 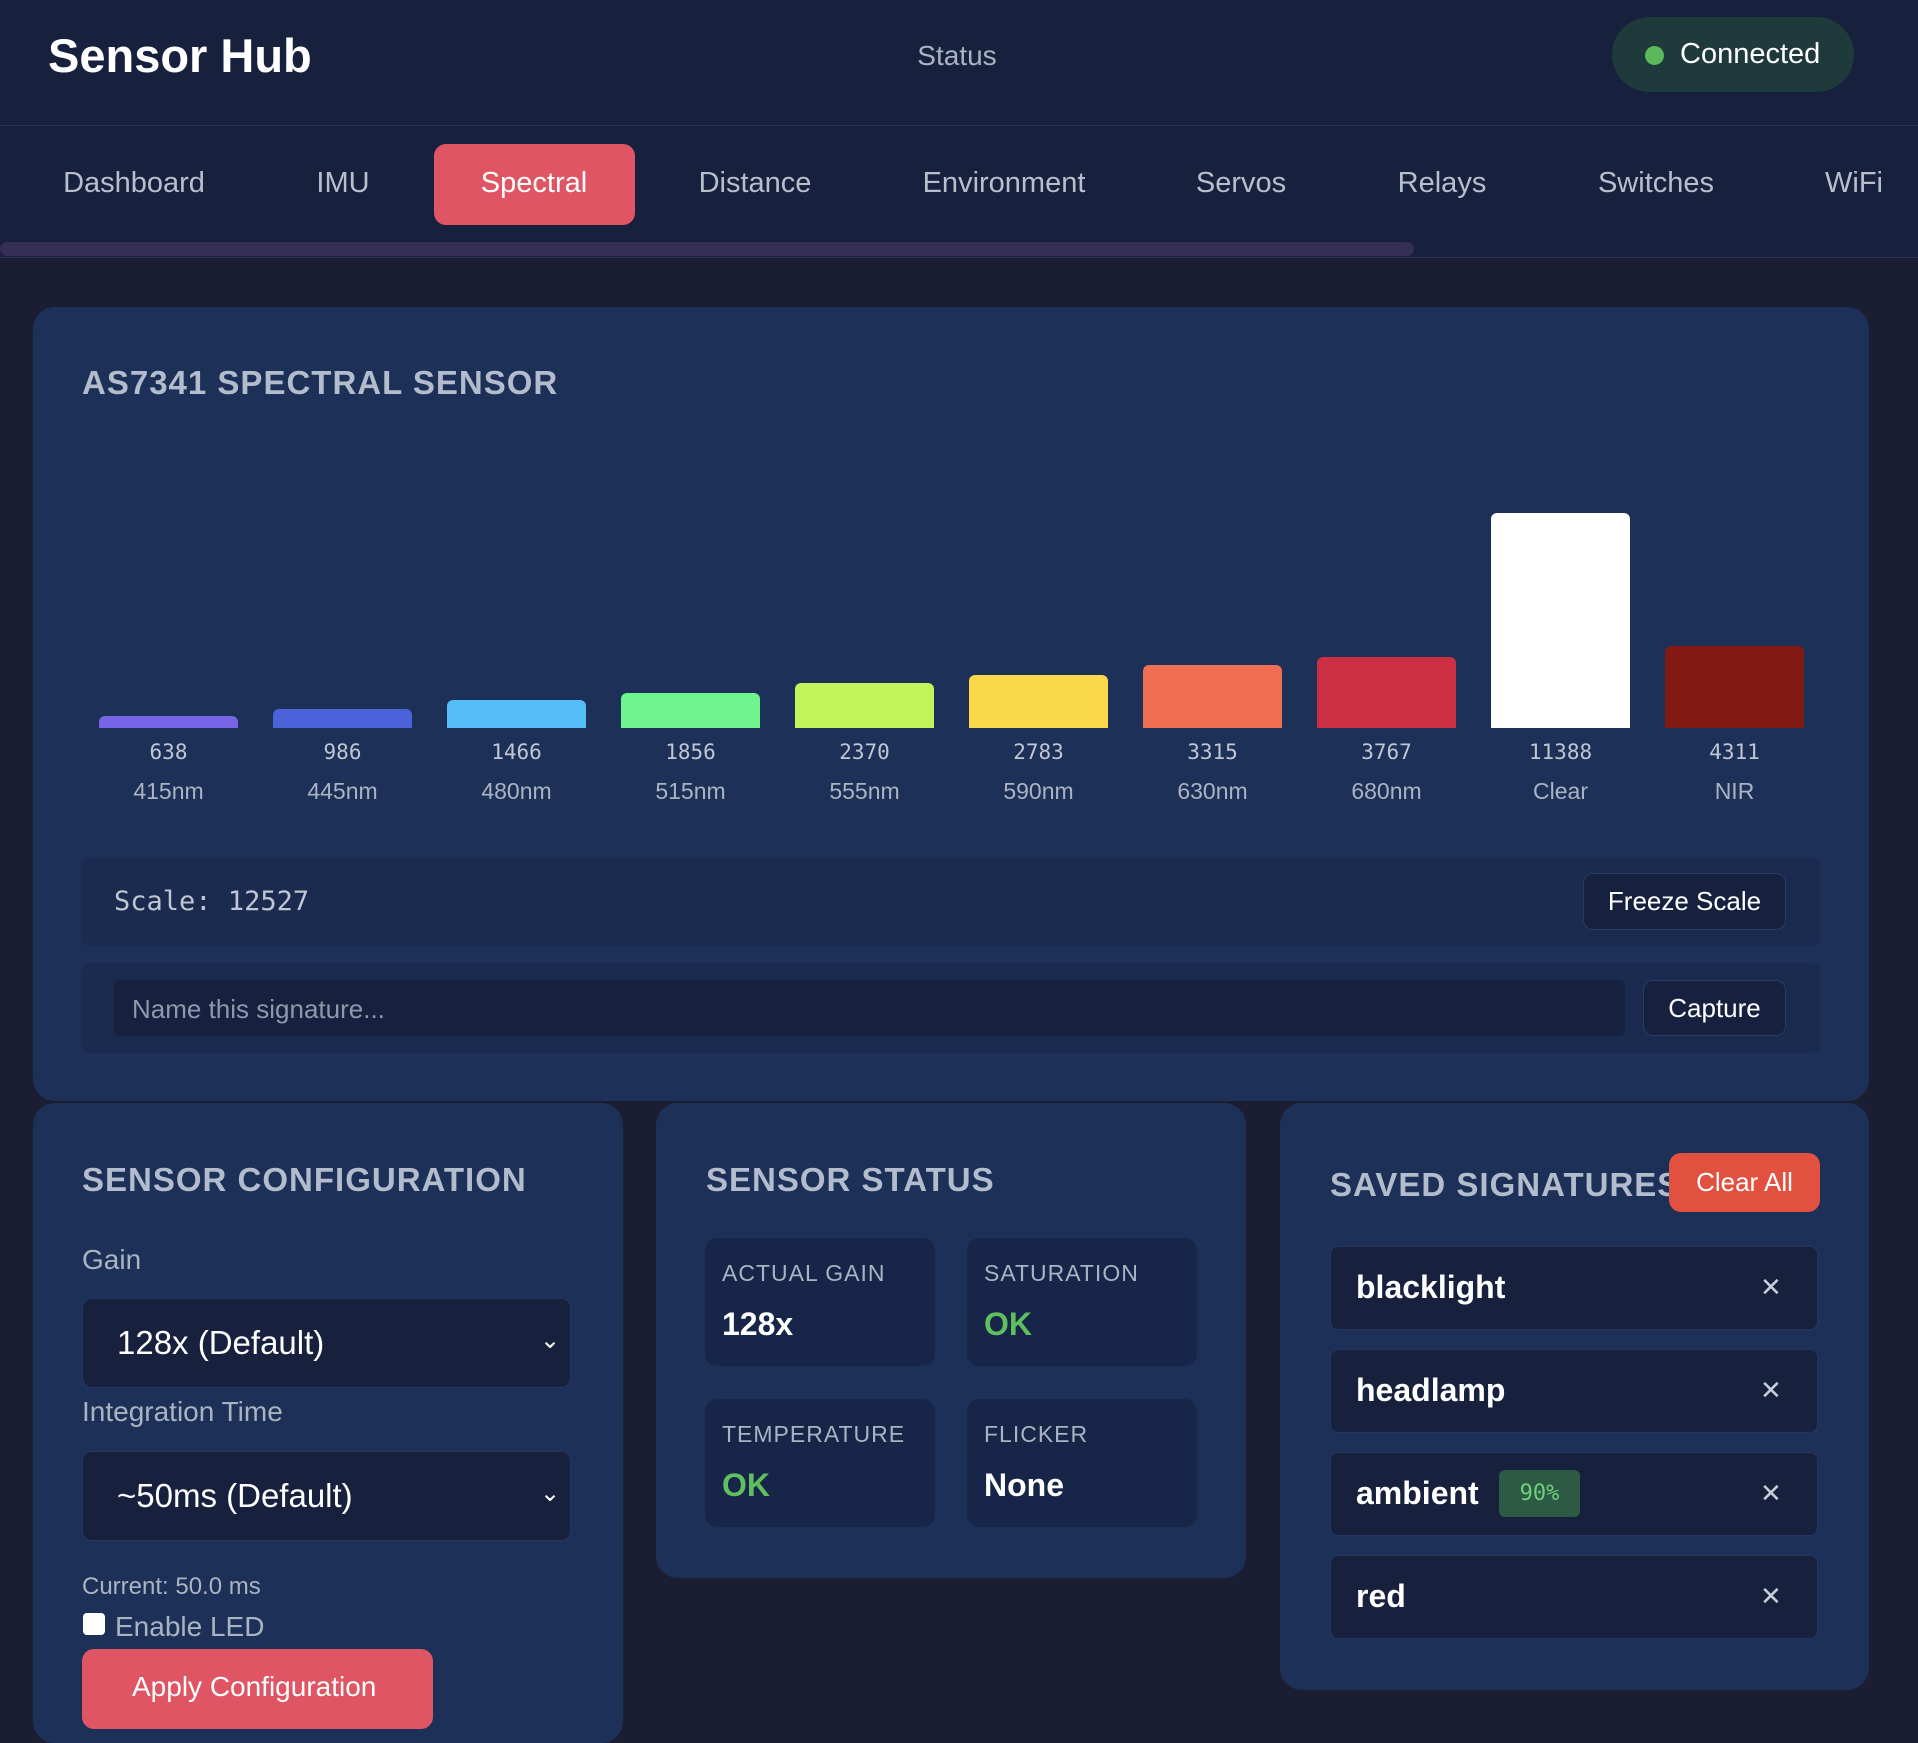 I want to click on category-label: 515nm, so click(x=690, y=791).